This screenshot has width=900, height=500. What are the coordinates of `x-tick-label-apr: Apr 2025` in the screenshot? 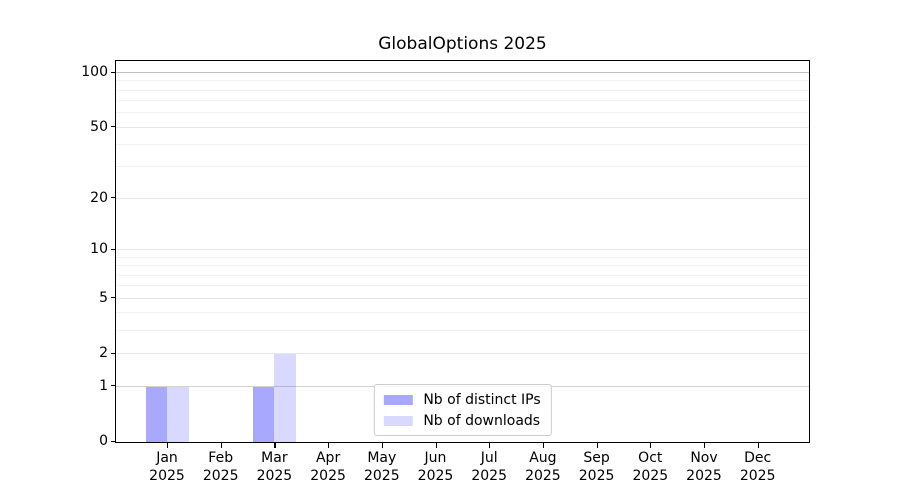 It's located at (328, 467).